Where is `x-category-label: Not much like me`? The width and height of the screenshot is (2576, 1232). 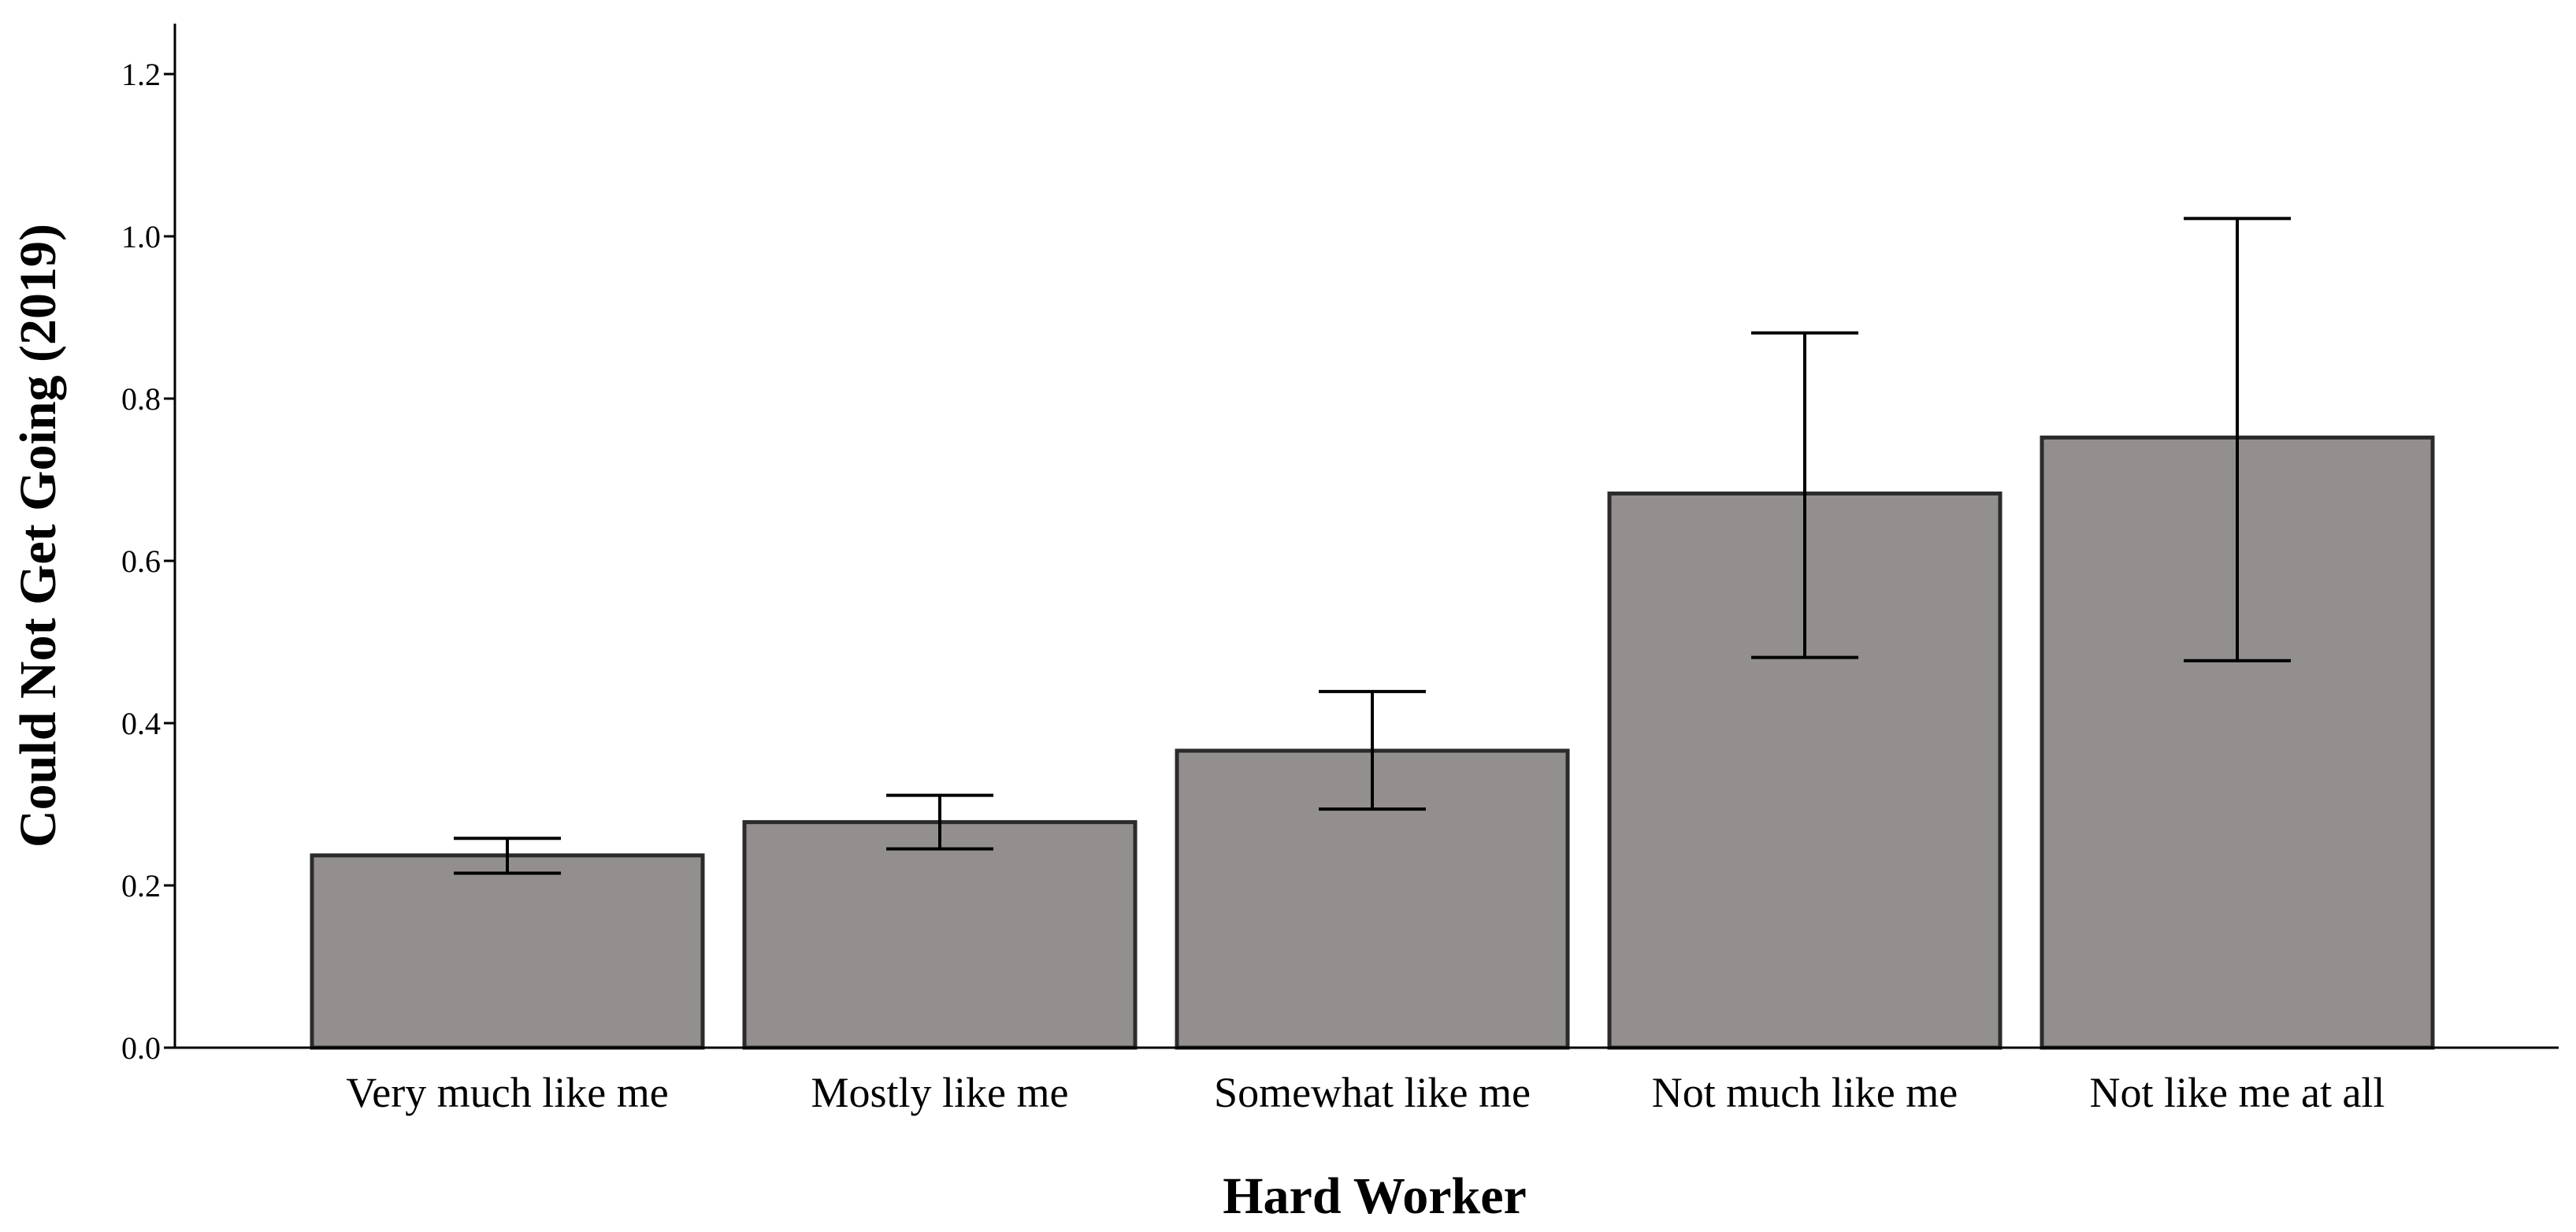 x-category-label: Not much like me is located at coordinates (1805, 1092).